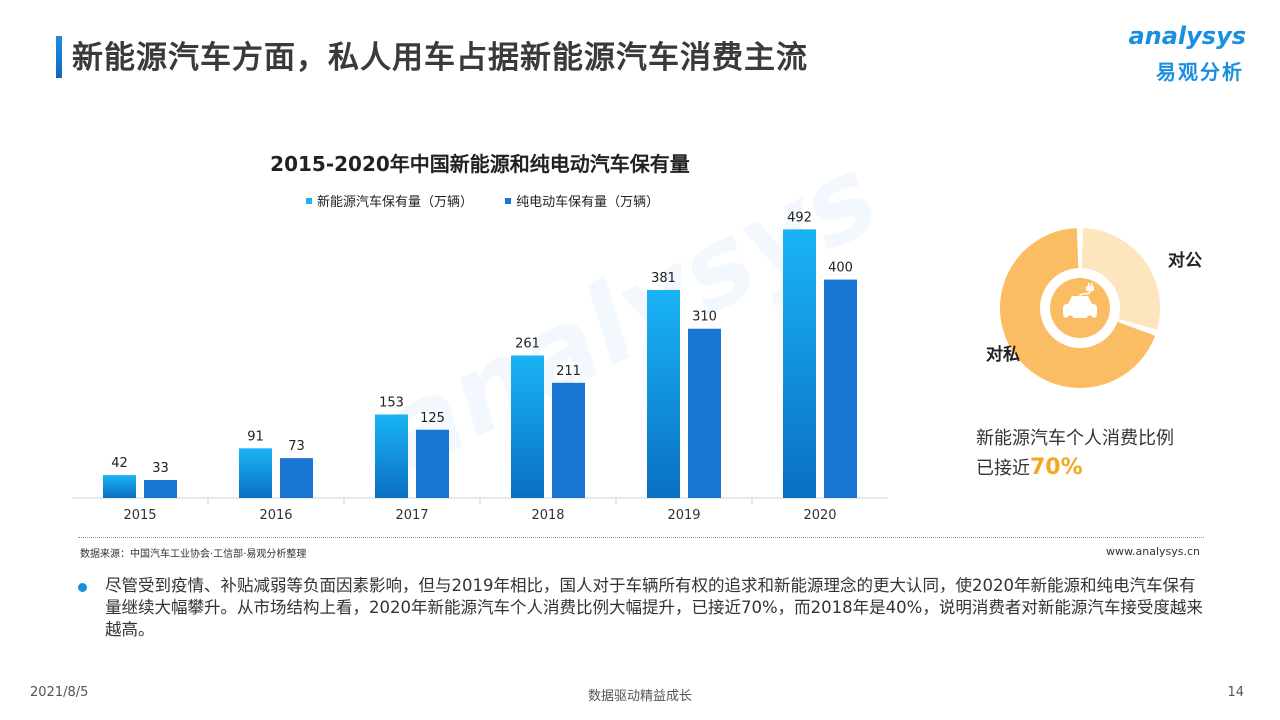 This screenshot has width=1280, height=720. What do you see at coordinates (704, 317) in the screenshot?
I see `data-label-series2-2019: 310` at bounding box center [704, 317].